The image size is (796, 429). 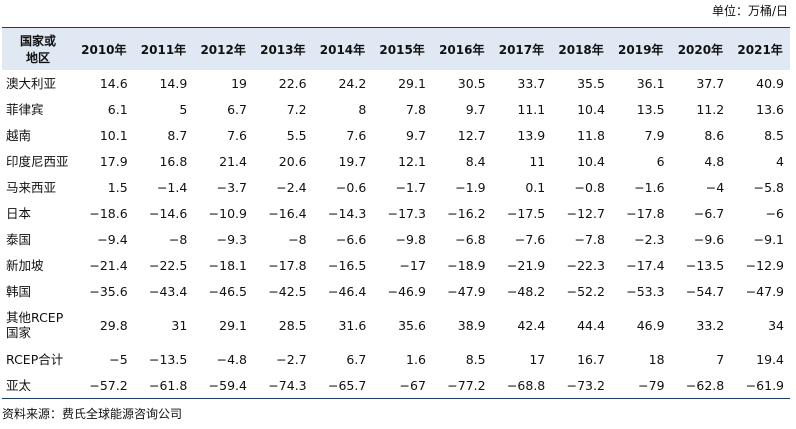 What do you see at coordinates (764, 385) in the screenshot?
I see `table-cell: −61.9` at bounding box center [764, 385].